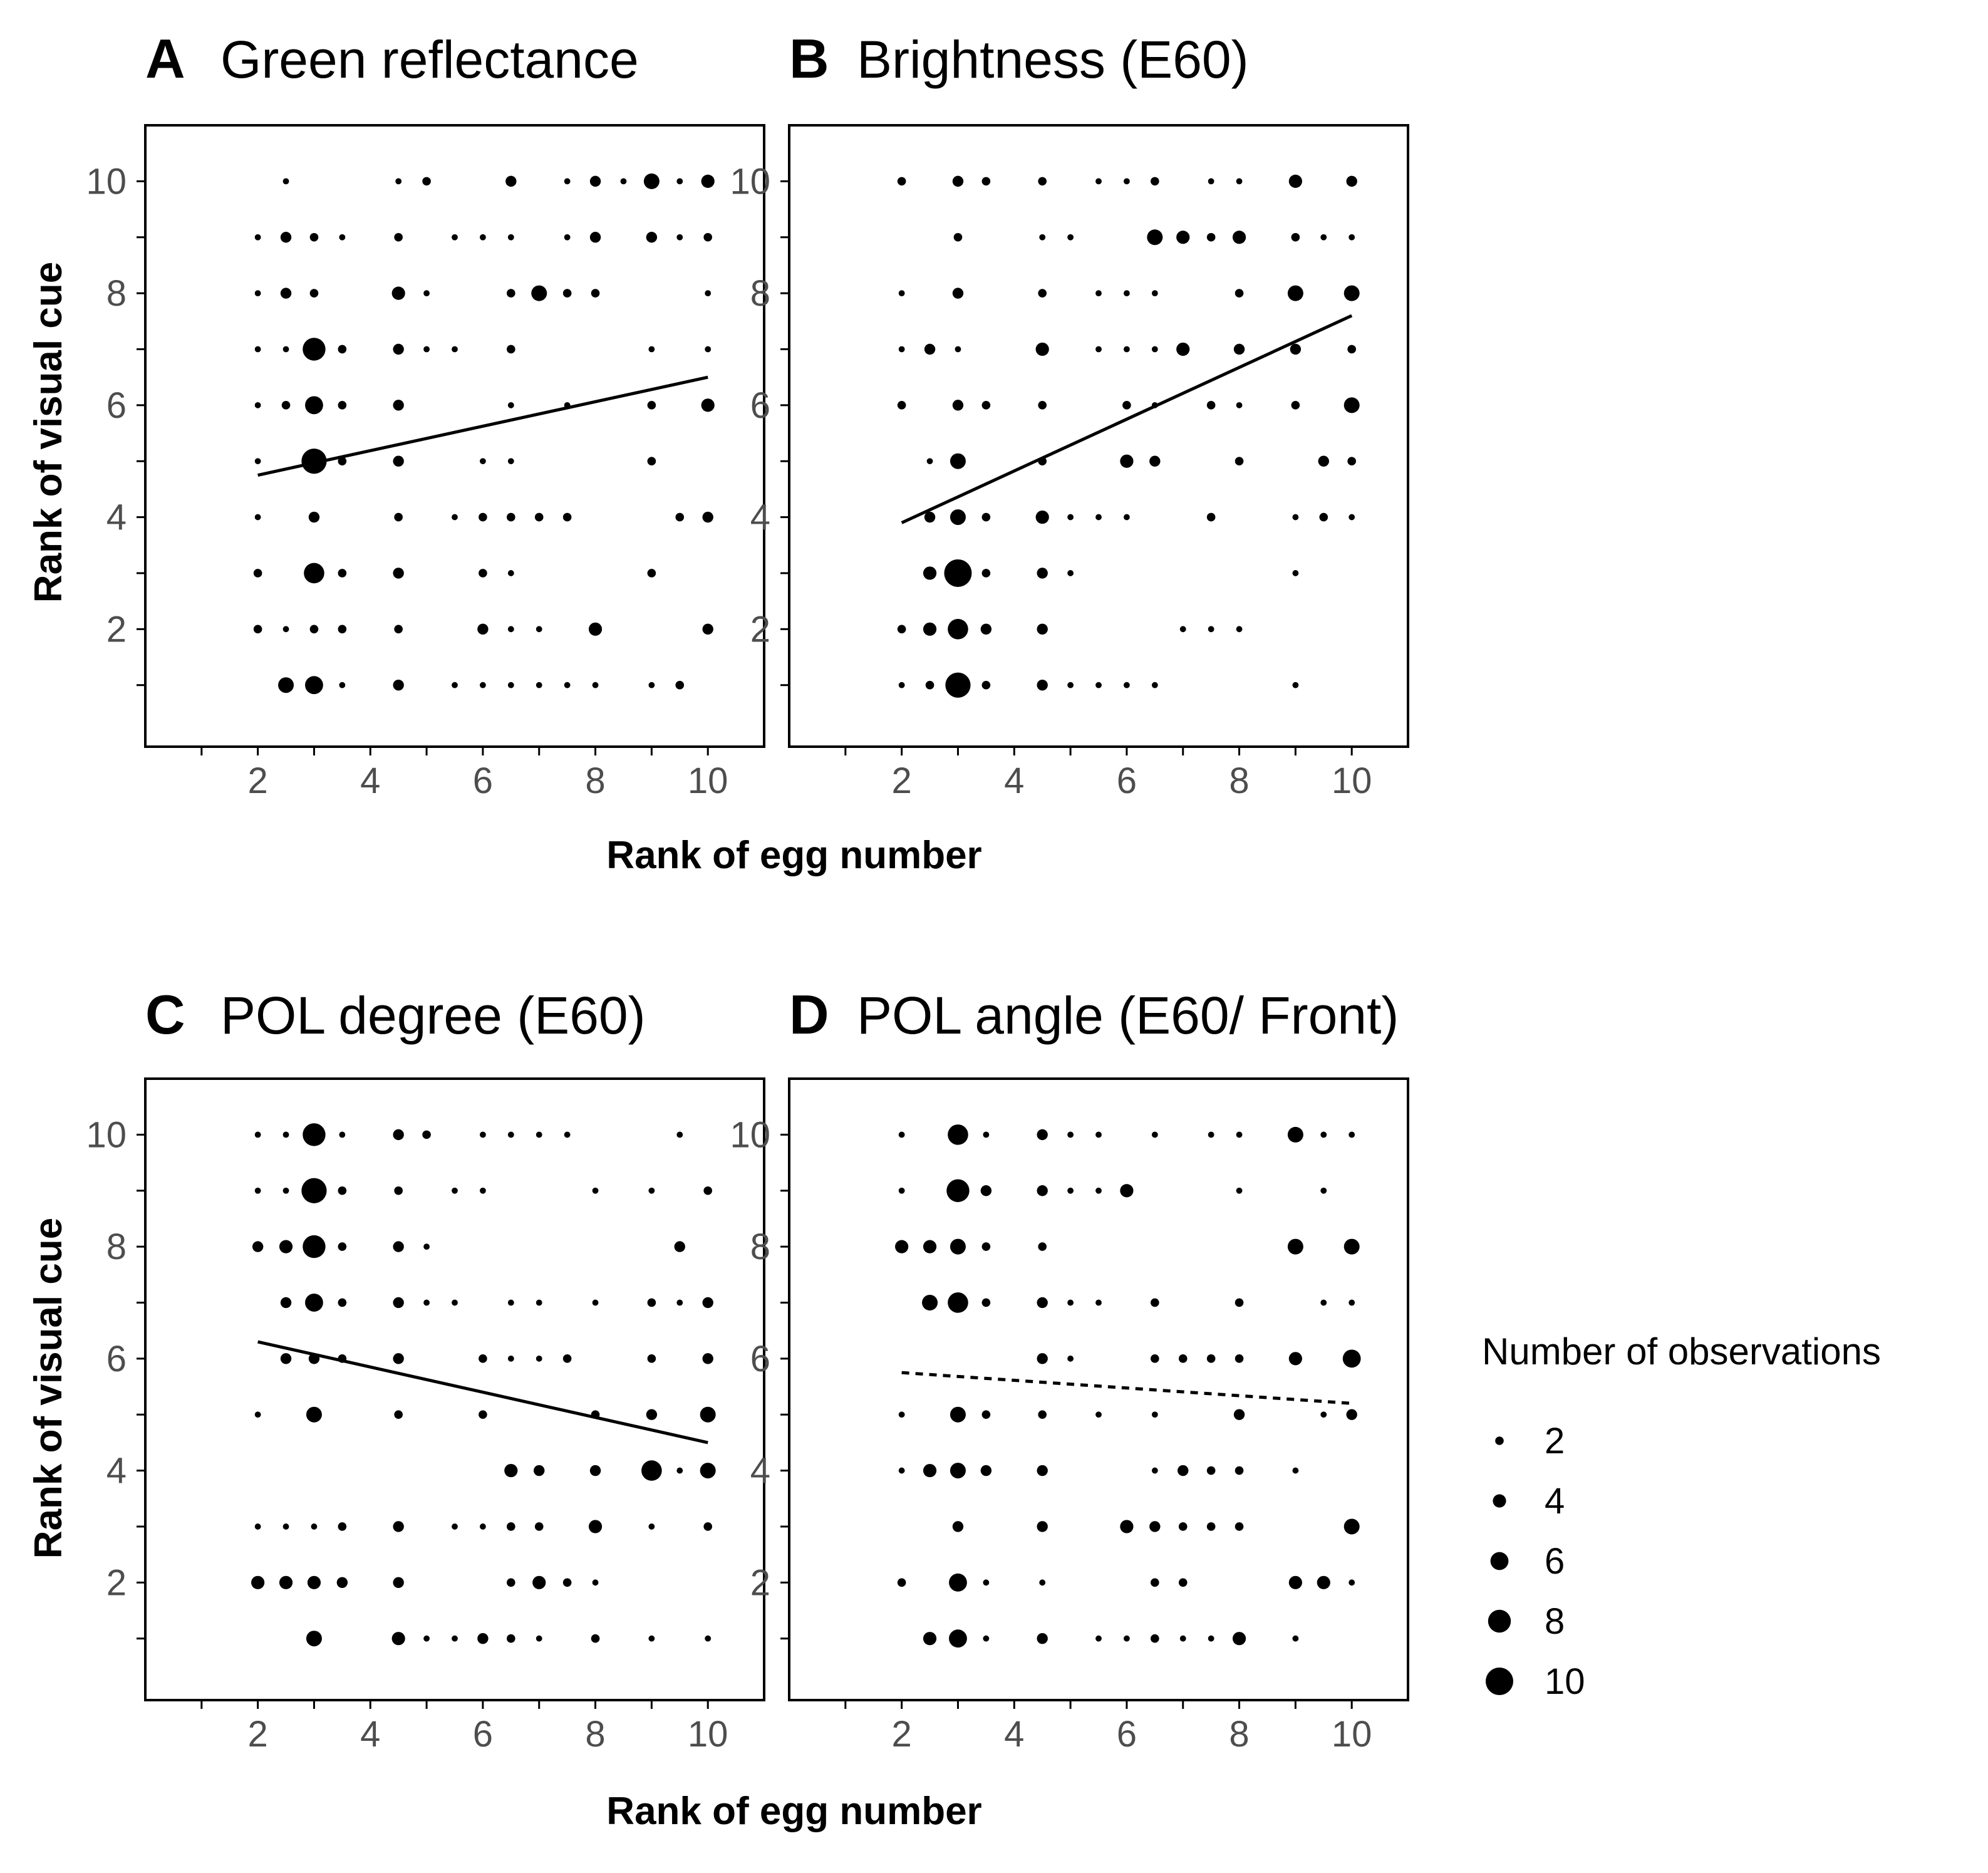 This screenshot has width=1988, height=1873. What do you see at coordinates (1014, 1734) in the screenshot?
I see `panel-d-x-tick-label: 4` at bounding box center [1014, 1734].